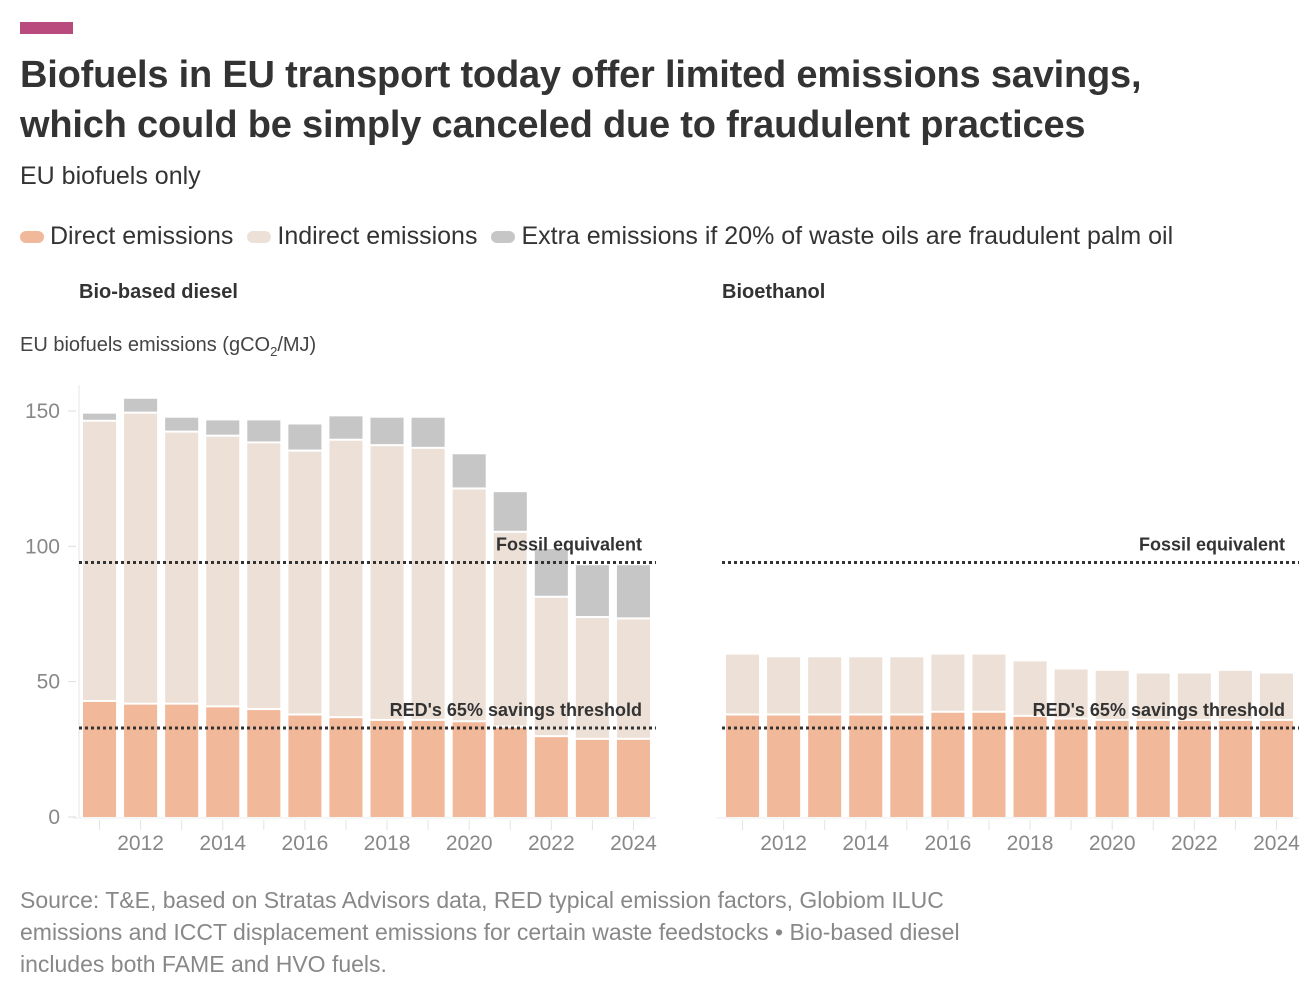  I want to click on legend-swatch-extra, so click(503, 236).